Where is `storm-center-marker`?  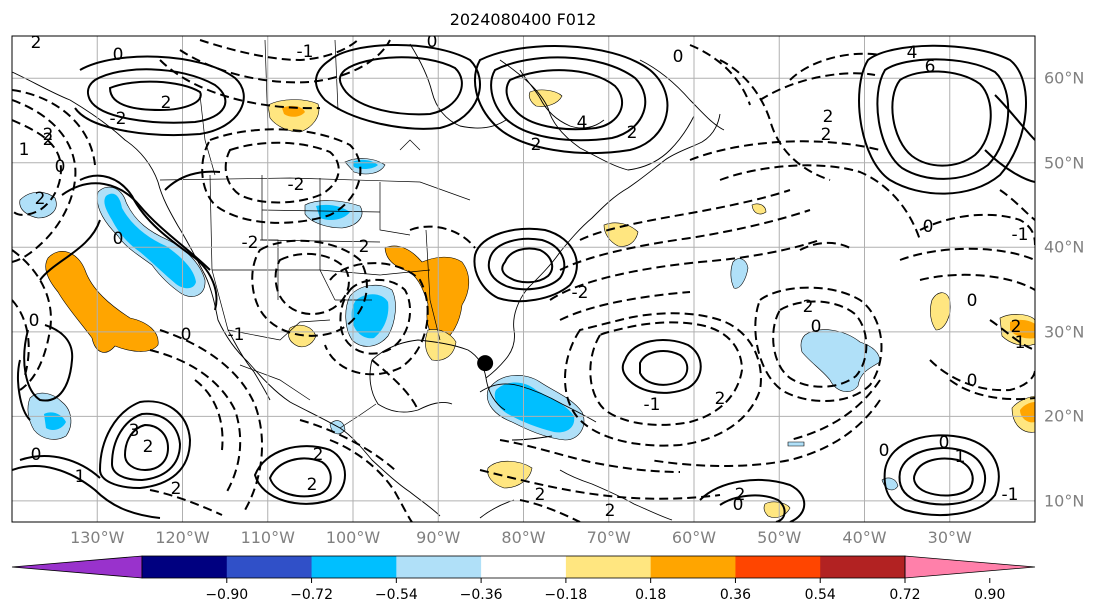
storm-center-marker is located at coordinates (485, 363).